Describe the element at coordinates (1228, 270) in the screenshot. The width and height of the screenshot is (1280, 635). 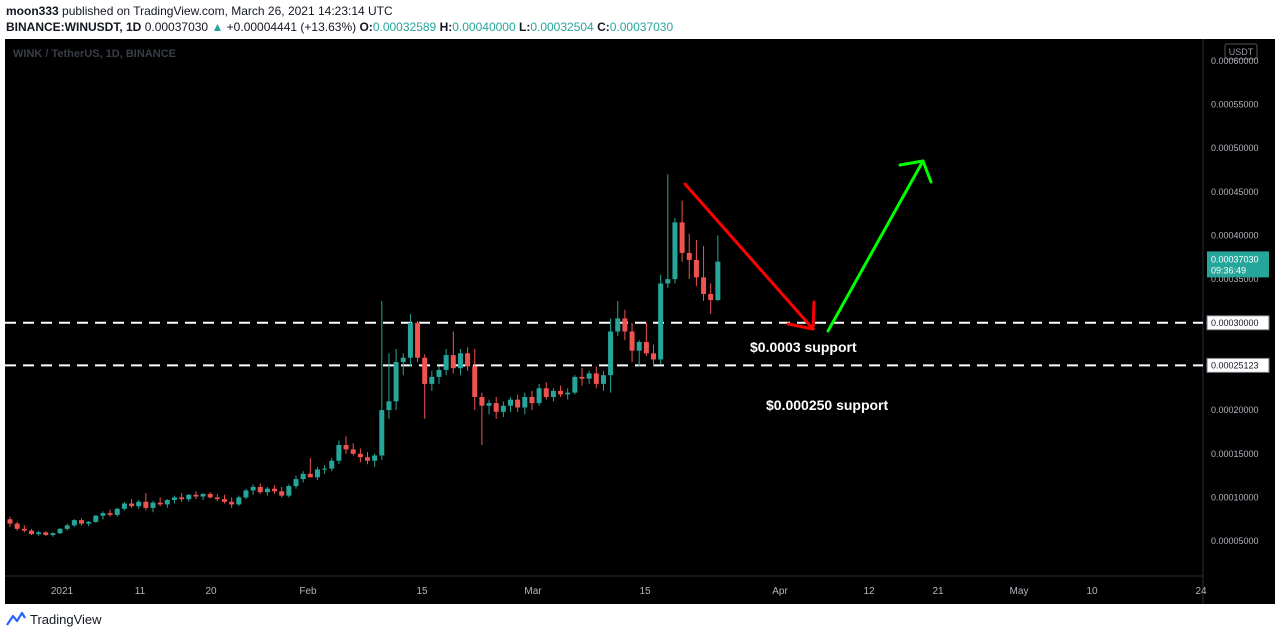
I see `bar-countdown: 09:36:49` at that location.